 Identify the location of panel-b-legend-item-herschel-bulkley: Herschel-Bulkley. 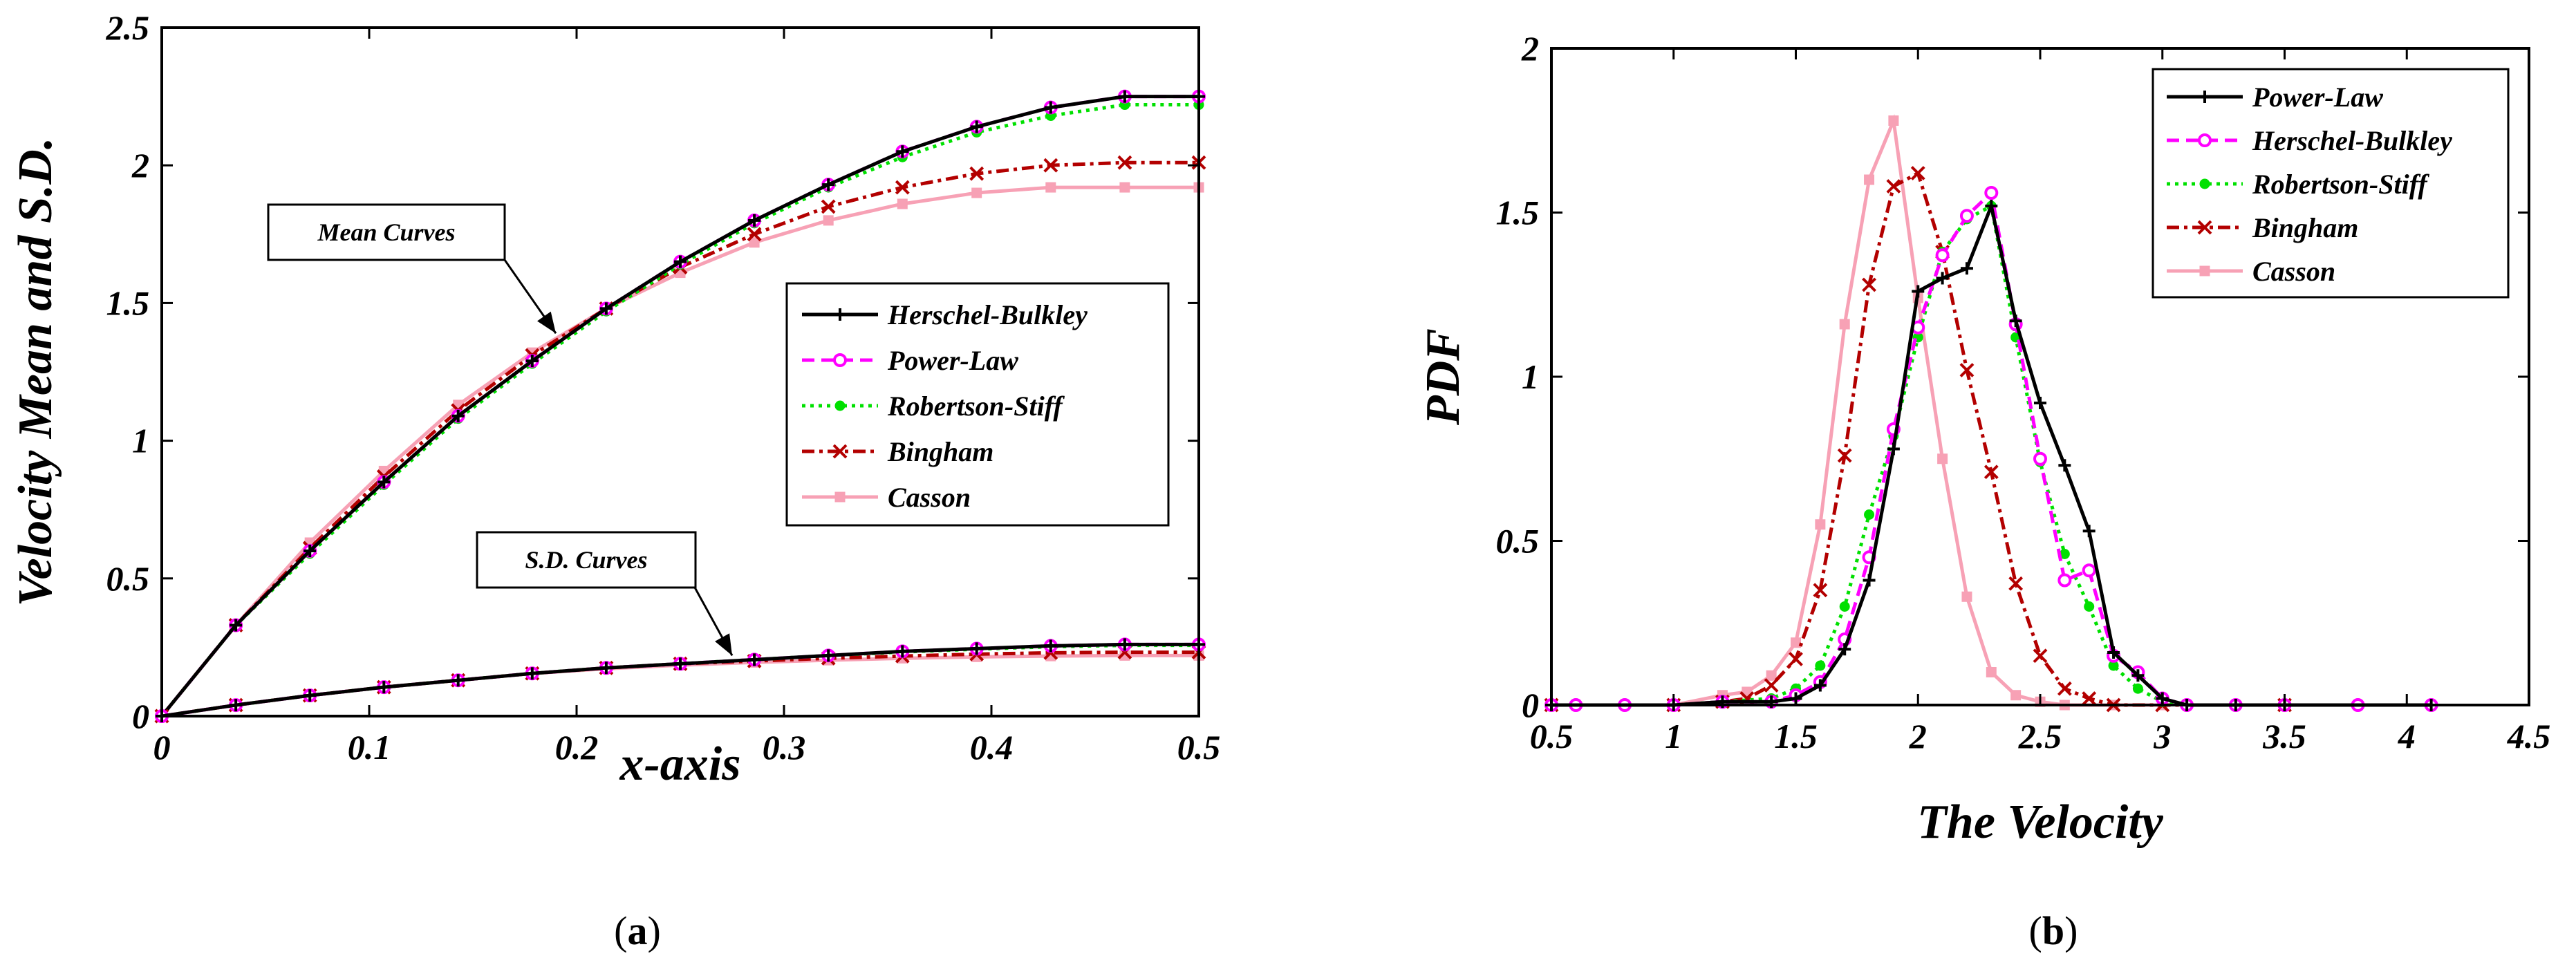
(2309, 140).